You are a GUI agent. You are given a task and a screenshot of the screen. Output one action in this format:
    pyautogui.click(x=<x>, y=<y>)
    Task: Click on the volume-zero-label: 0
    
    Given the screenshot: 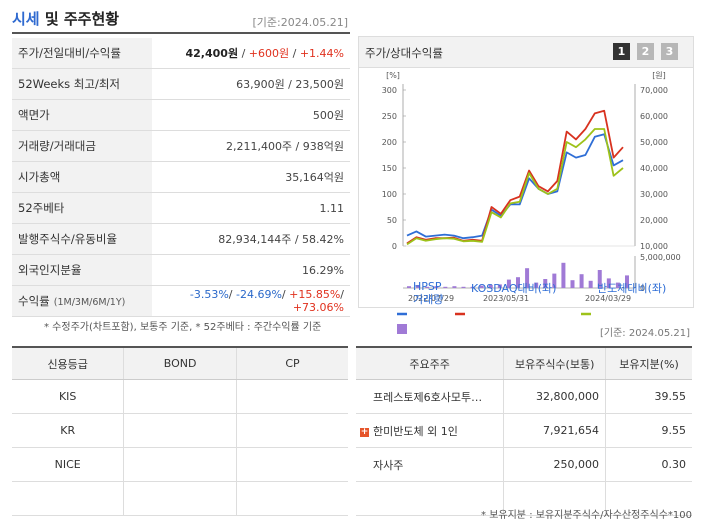 What is the action you would take?
    pyautogui.click(x=642, y=288)
    